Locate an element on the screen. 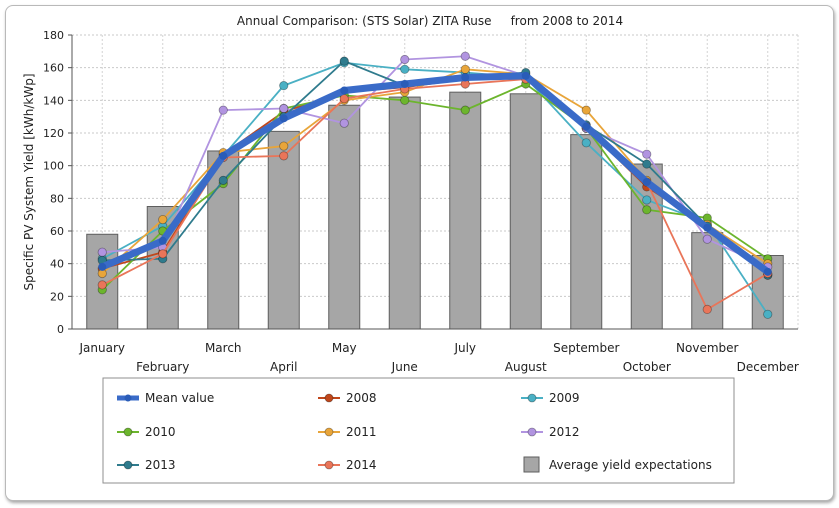  y-tick-label: 80 is located at coordinates (57, 198).